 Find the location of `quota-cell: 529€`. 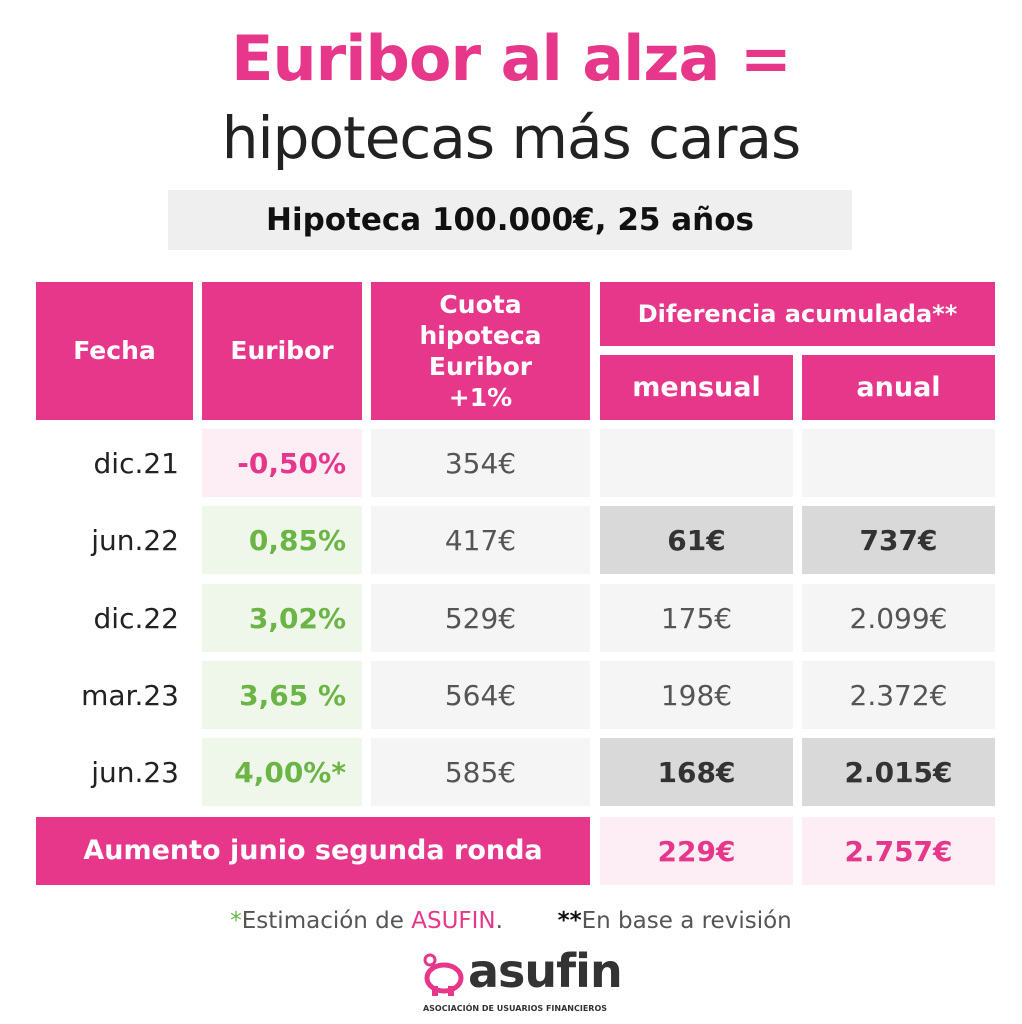

quota-cell: 529€ is located at coordinates (480, 618).